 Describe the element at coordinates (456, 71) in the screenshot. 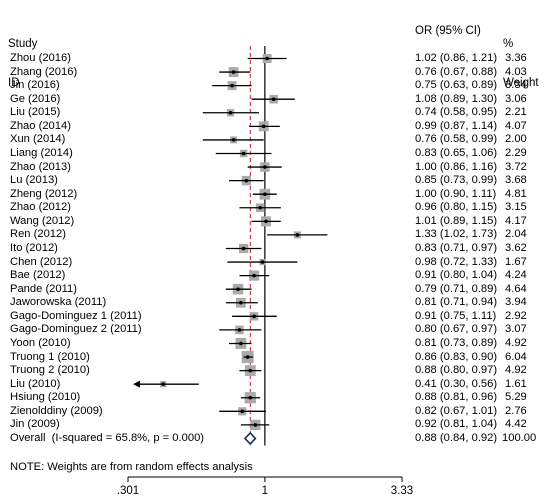

I see `study-or-ci: 0.76 (0.67, 0.88)` at that location.